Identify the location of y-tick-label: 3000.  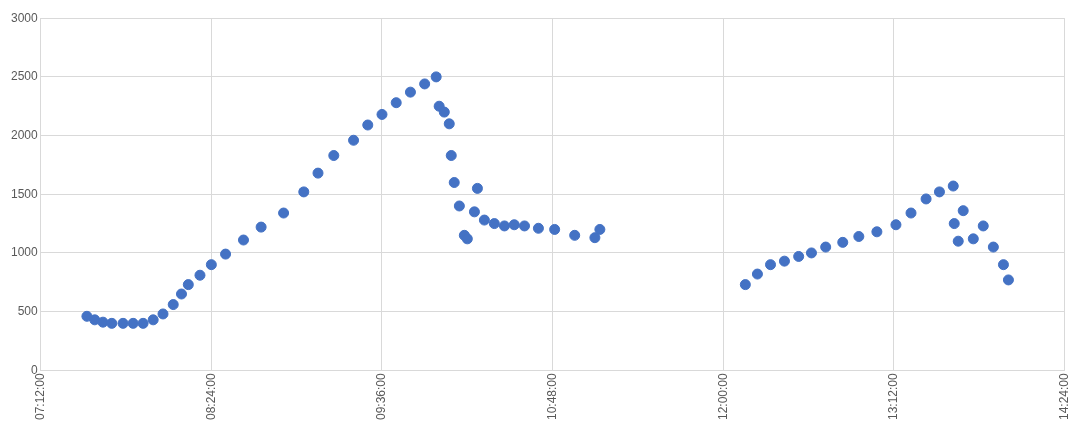
(24, 17).